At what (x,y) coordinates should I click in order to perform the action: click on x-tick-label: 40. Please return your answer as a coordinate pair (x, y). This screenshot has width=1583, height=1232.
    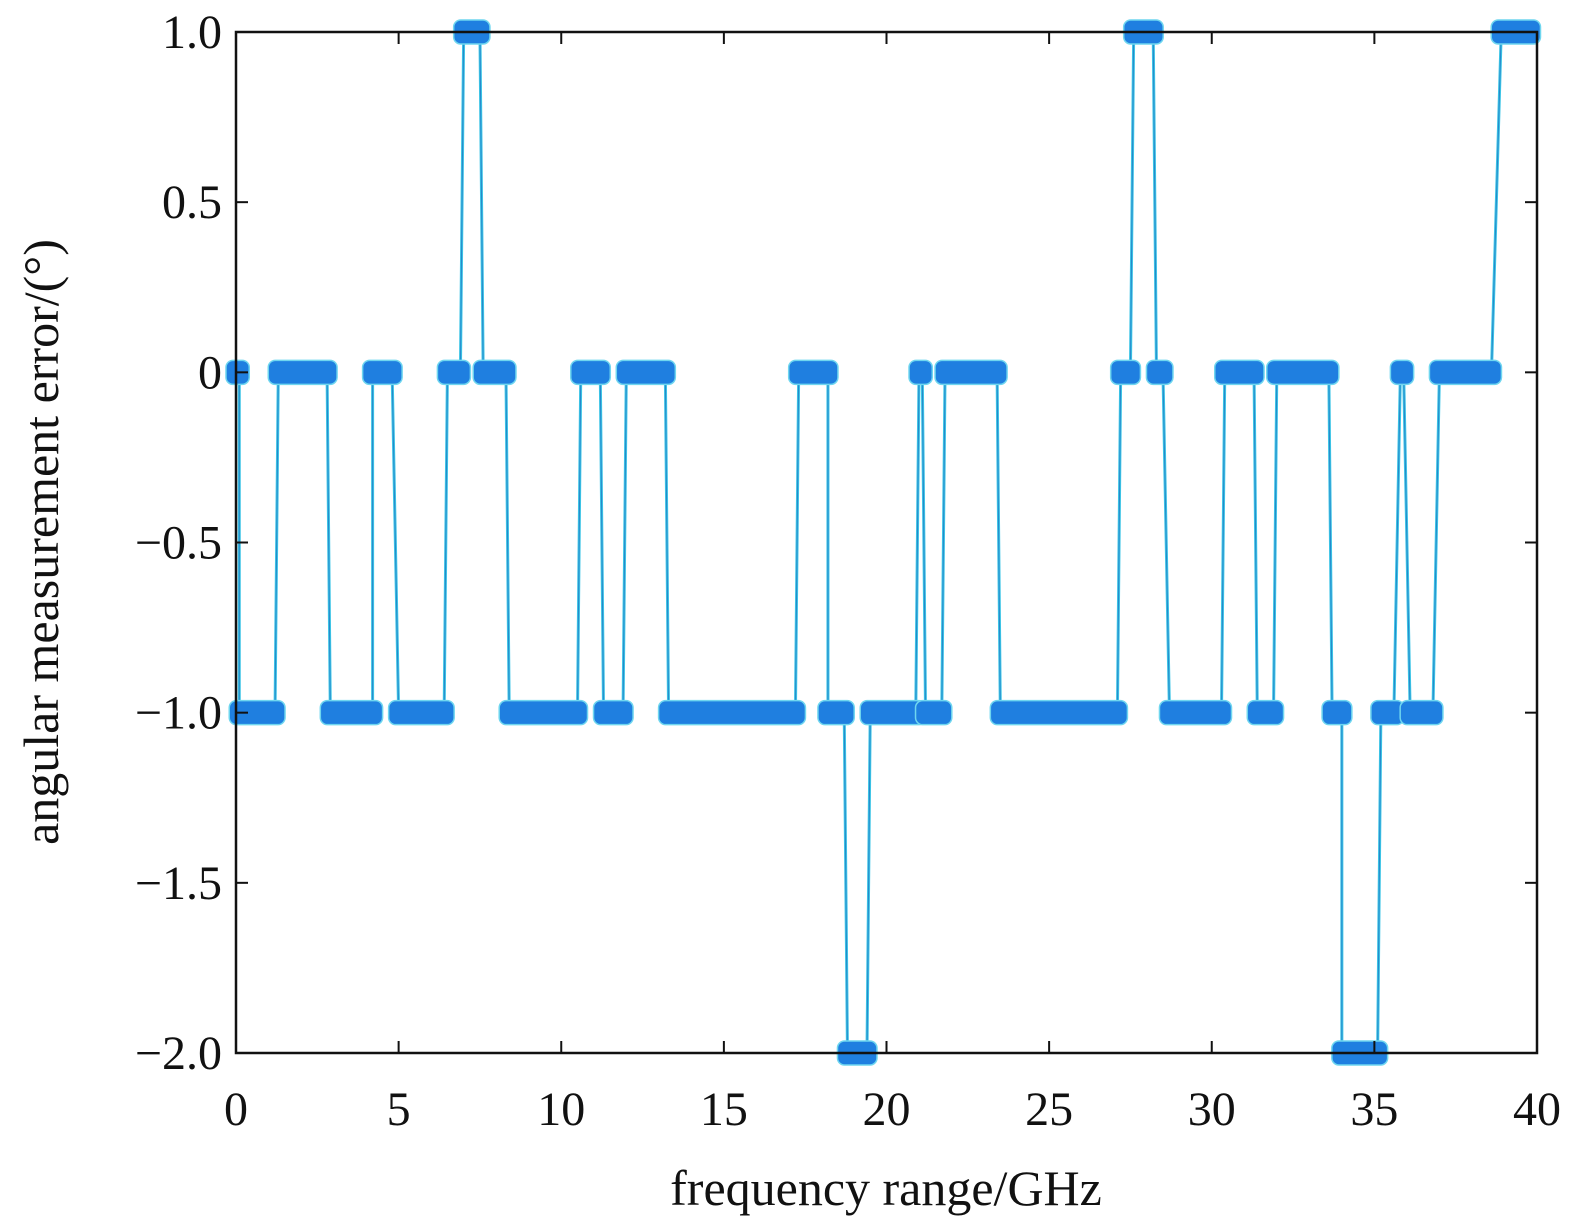
    Looking at the image, I should click on (1537, 1109).